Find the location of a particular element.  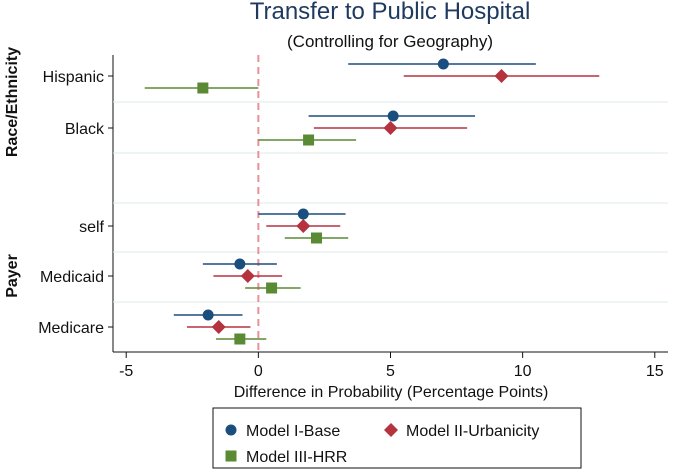

legend-box is located at coordinates (397, 438).